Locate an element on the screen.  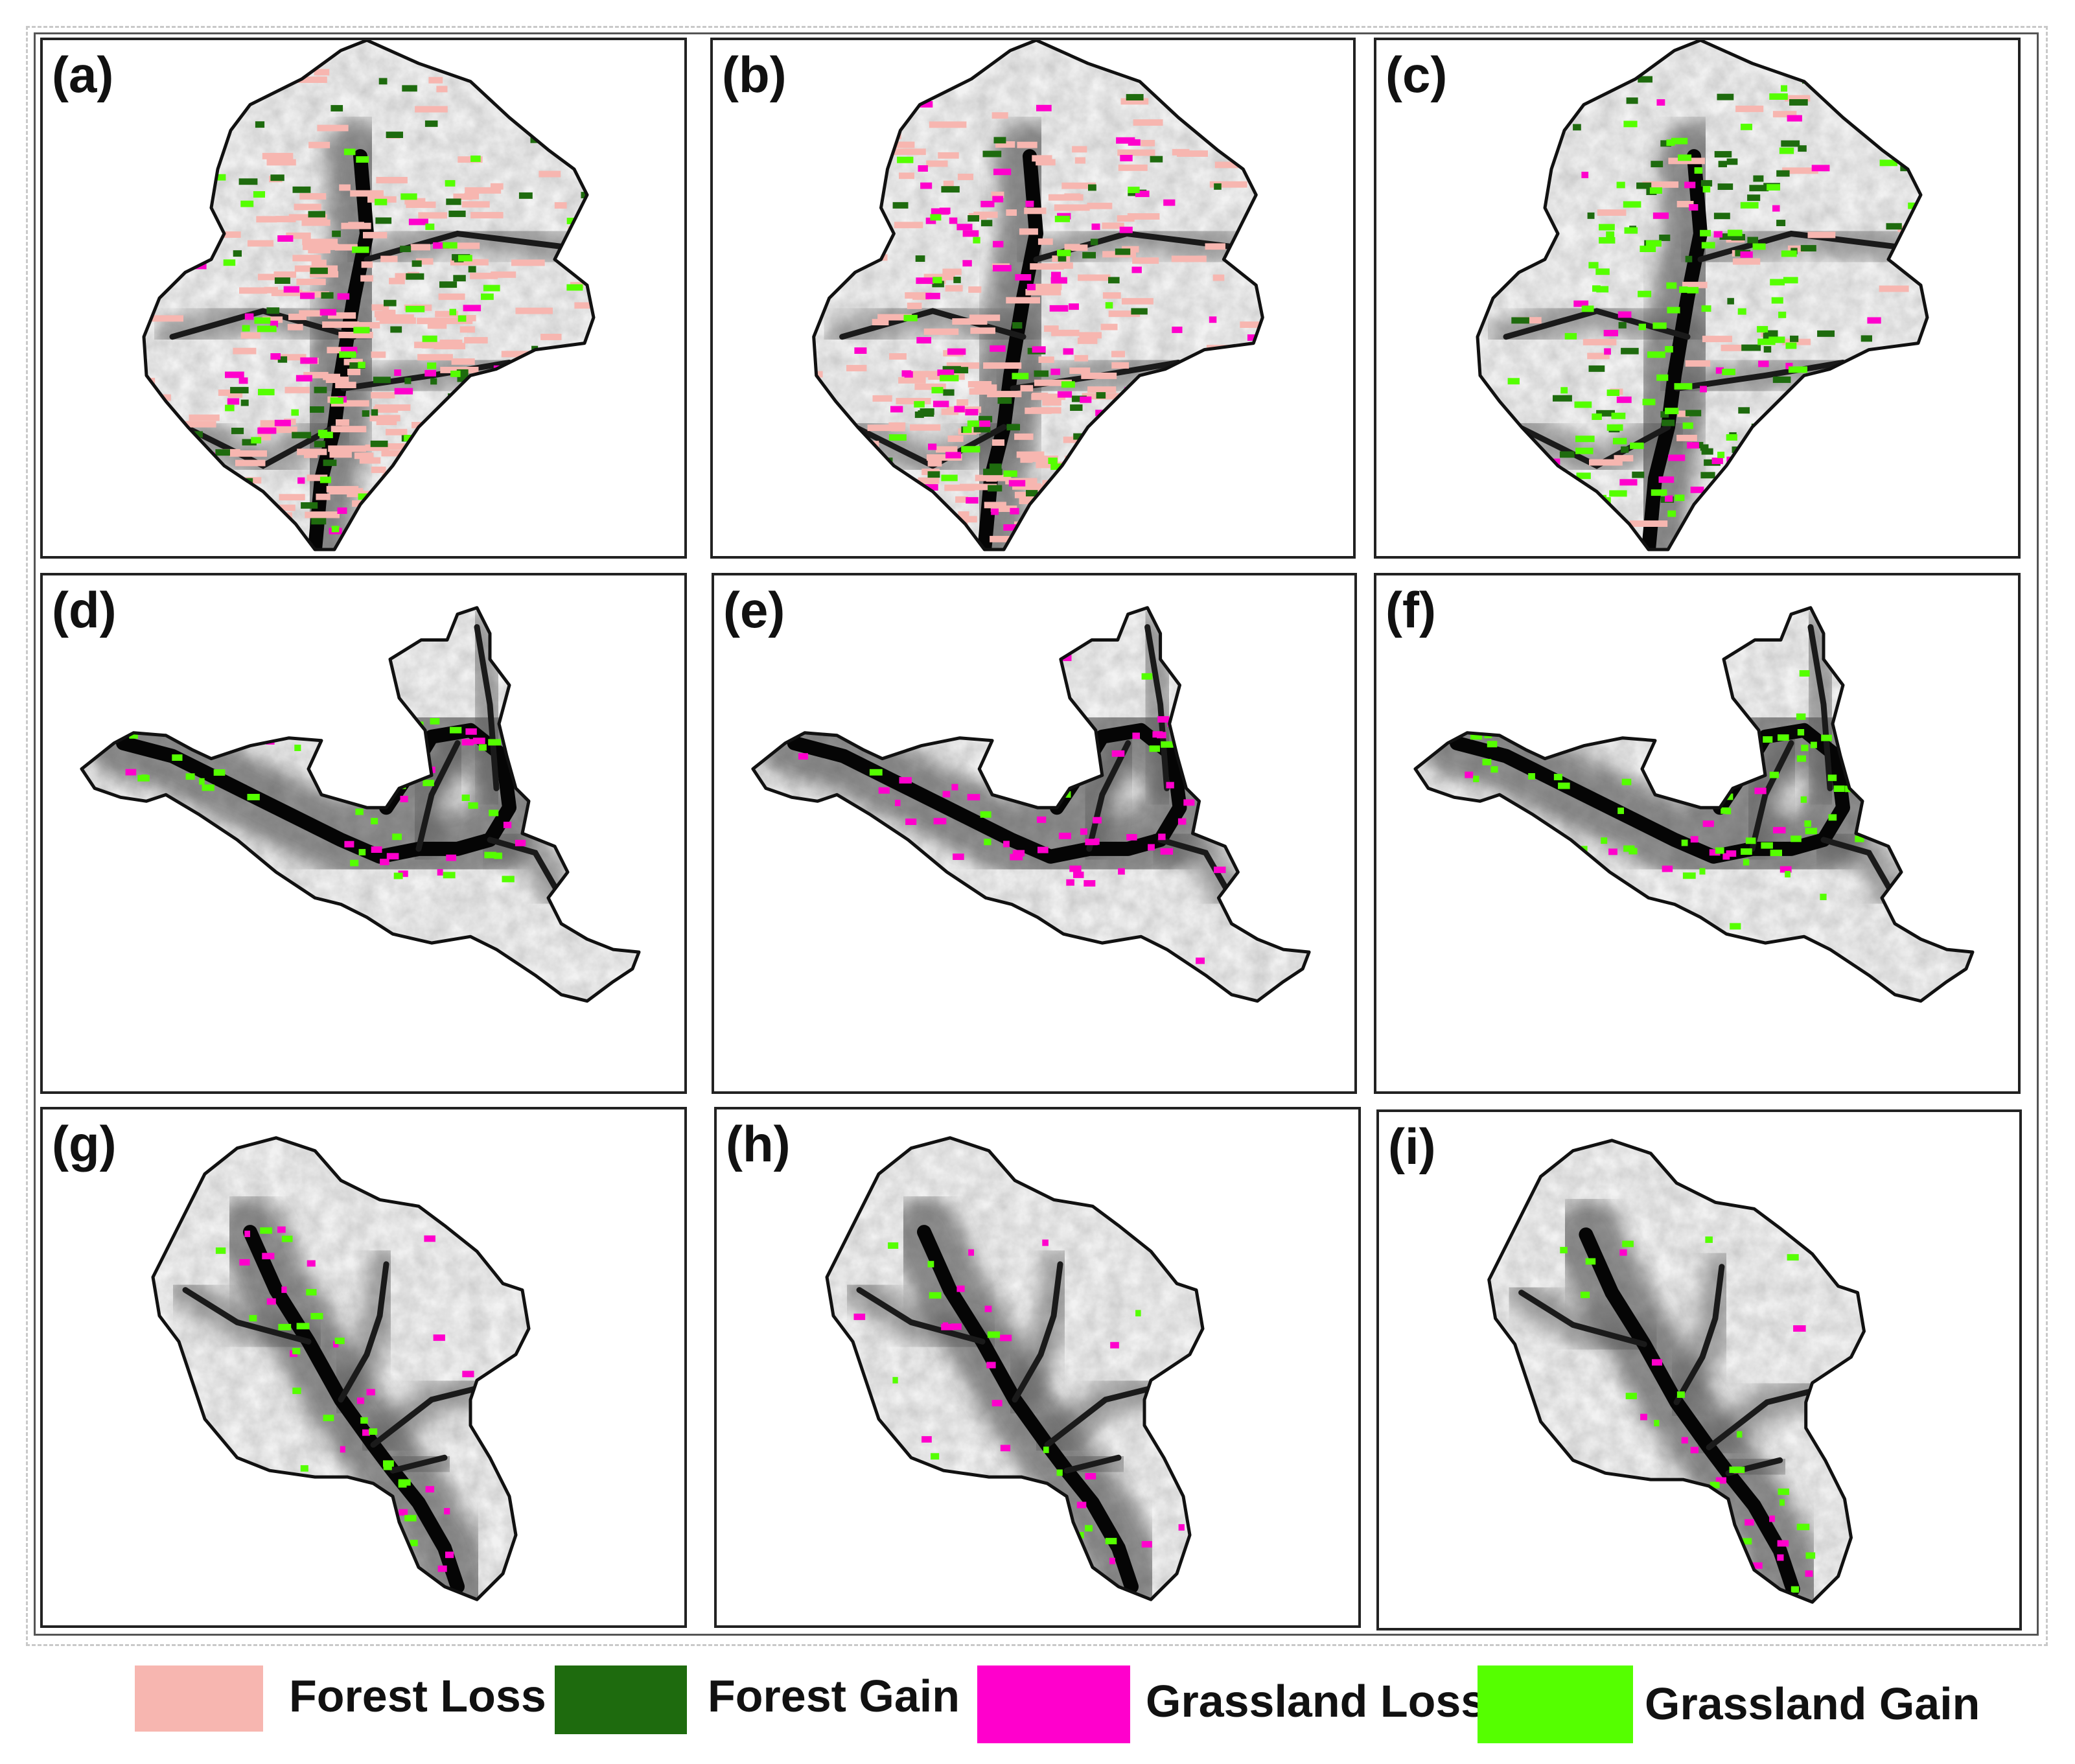
map-h is located at coordinates (1015, 1368).